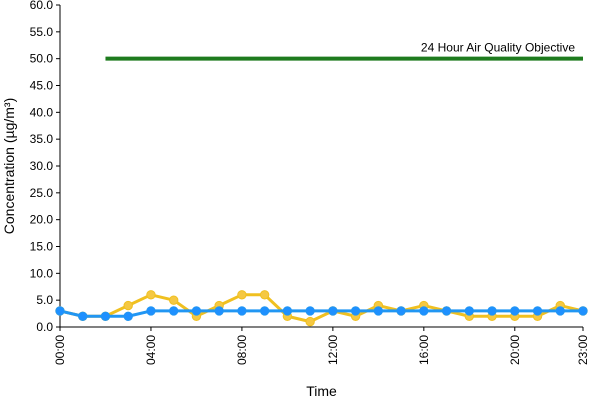 This screenshot has height=400, width=600. Describe the element at coordinates (424, 350) in the screenshot. I see `x-tick-label: 16:00` at that location.